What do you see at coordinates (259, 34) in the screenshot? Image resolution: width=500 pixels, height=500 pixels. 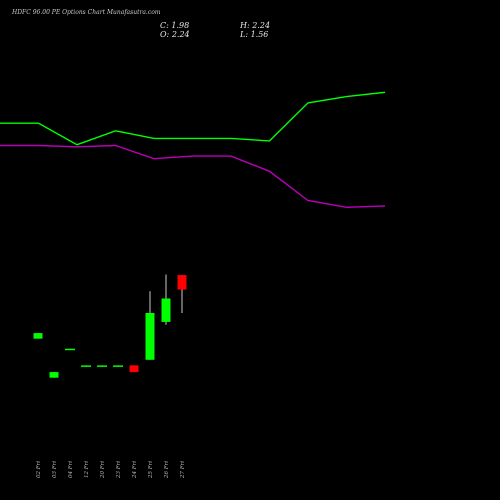 I see `low-value: 1.56` at bounding box center [259, 34].